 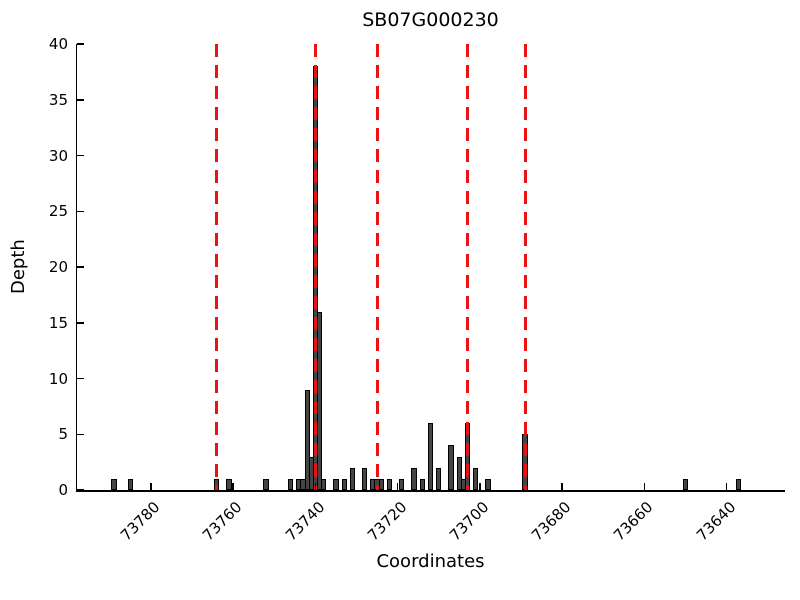 What do you see at coordinates (63, 434) in the screenshot?
I see `y-tick-label: 5` at bounding box center [63, 434].